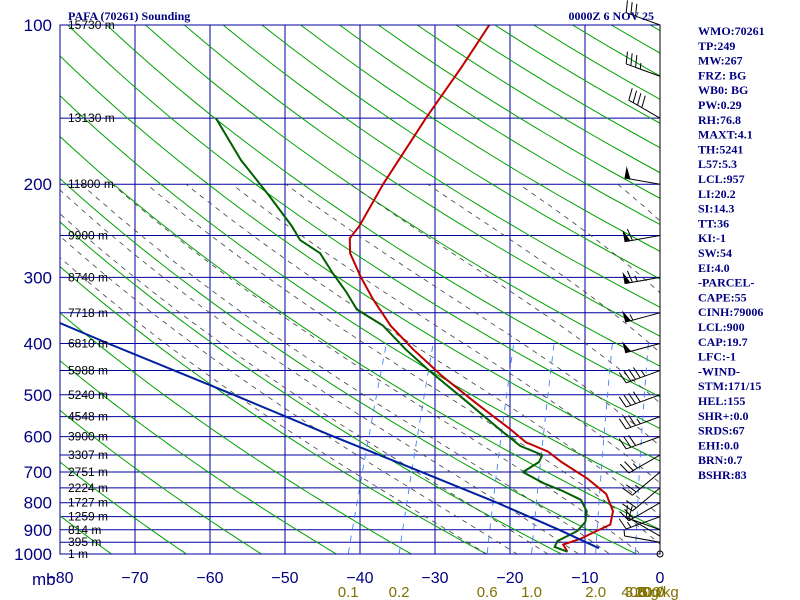 Image resolution: width=800 pixels, height=600 pixels. I want to click on mixing-ratio-label: 1.0, so click(531, 592).